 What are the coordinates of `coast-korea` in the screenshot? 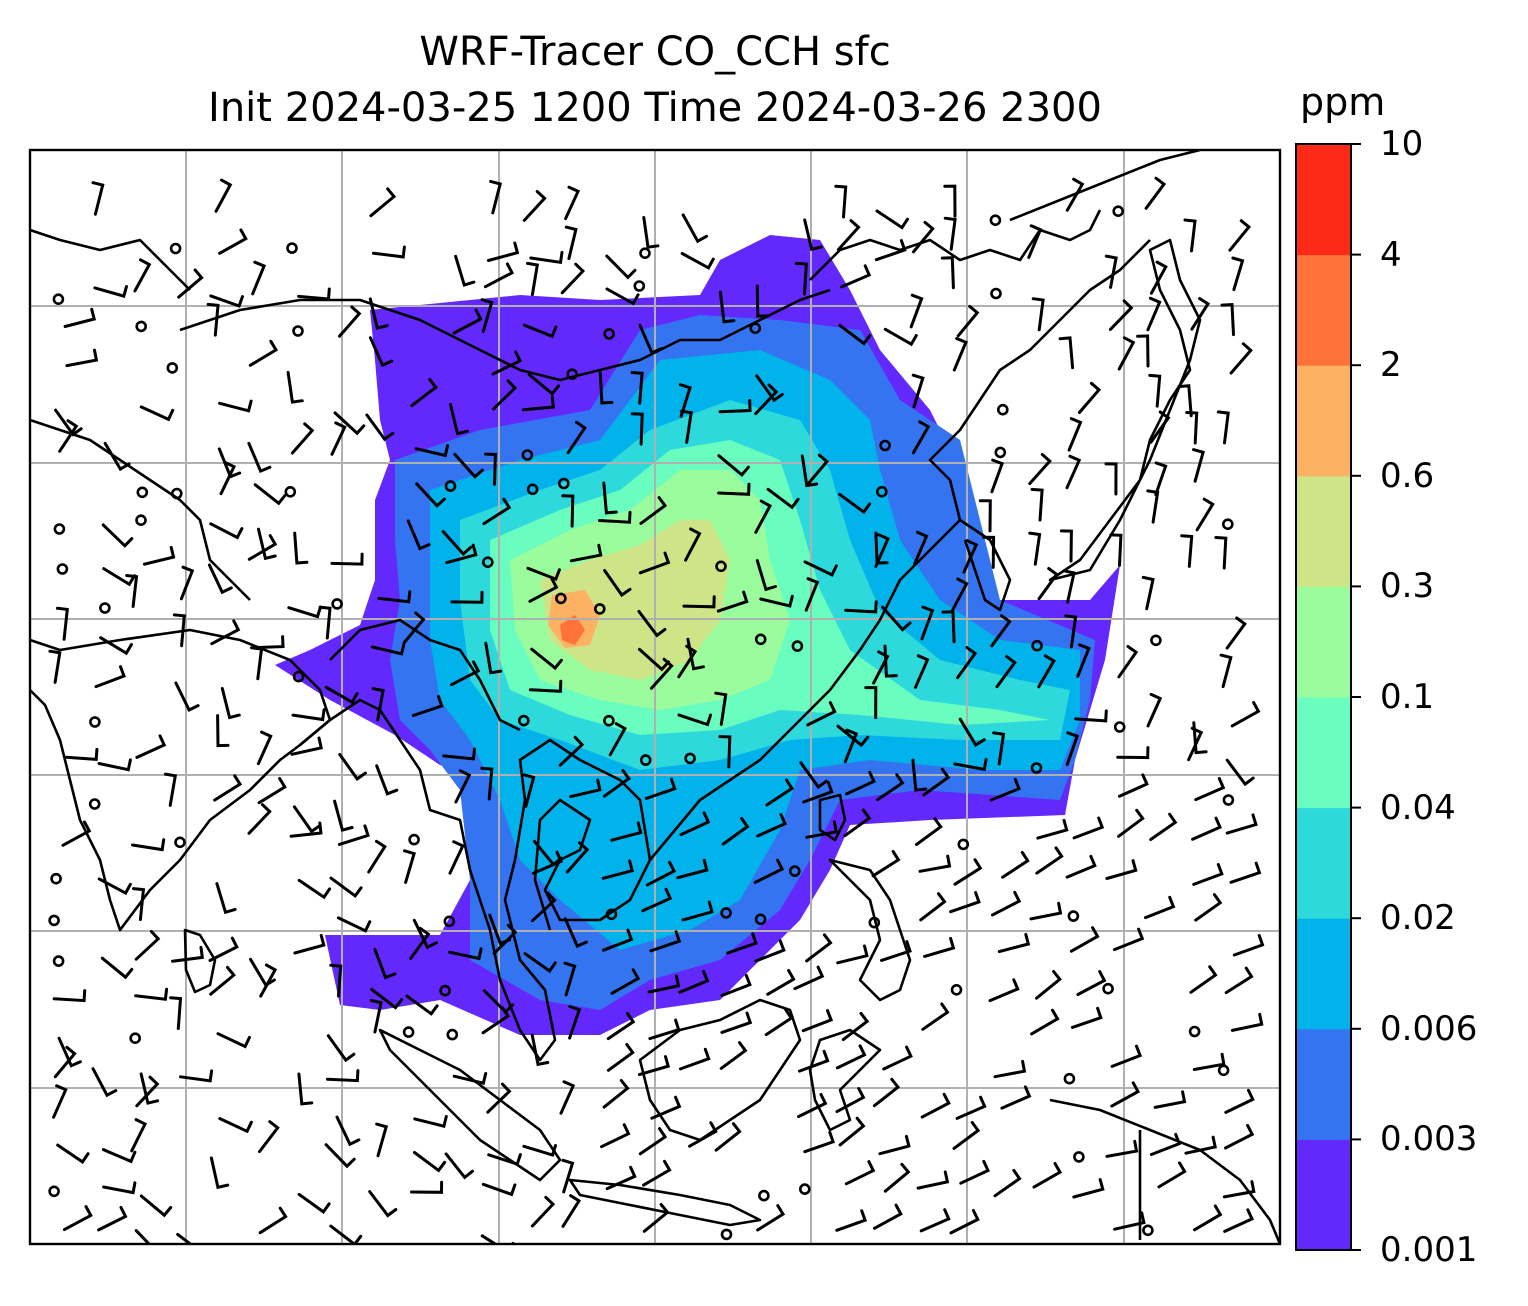 It's located at (985, 565).